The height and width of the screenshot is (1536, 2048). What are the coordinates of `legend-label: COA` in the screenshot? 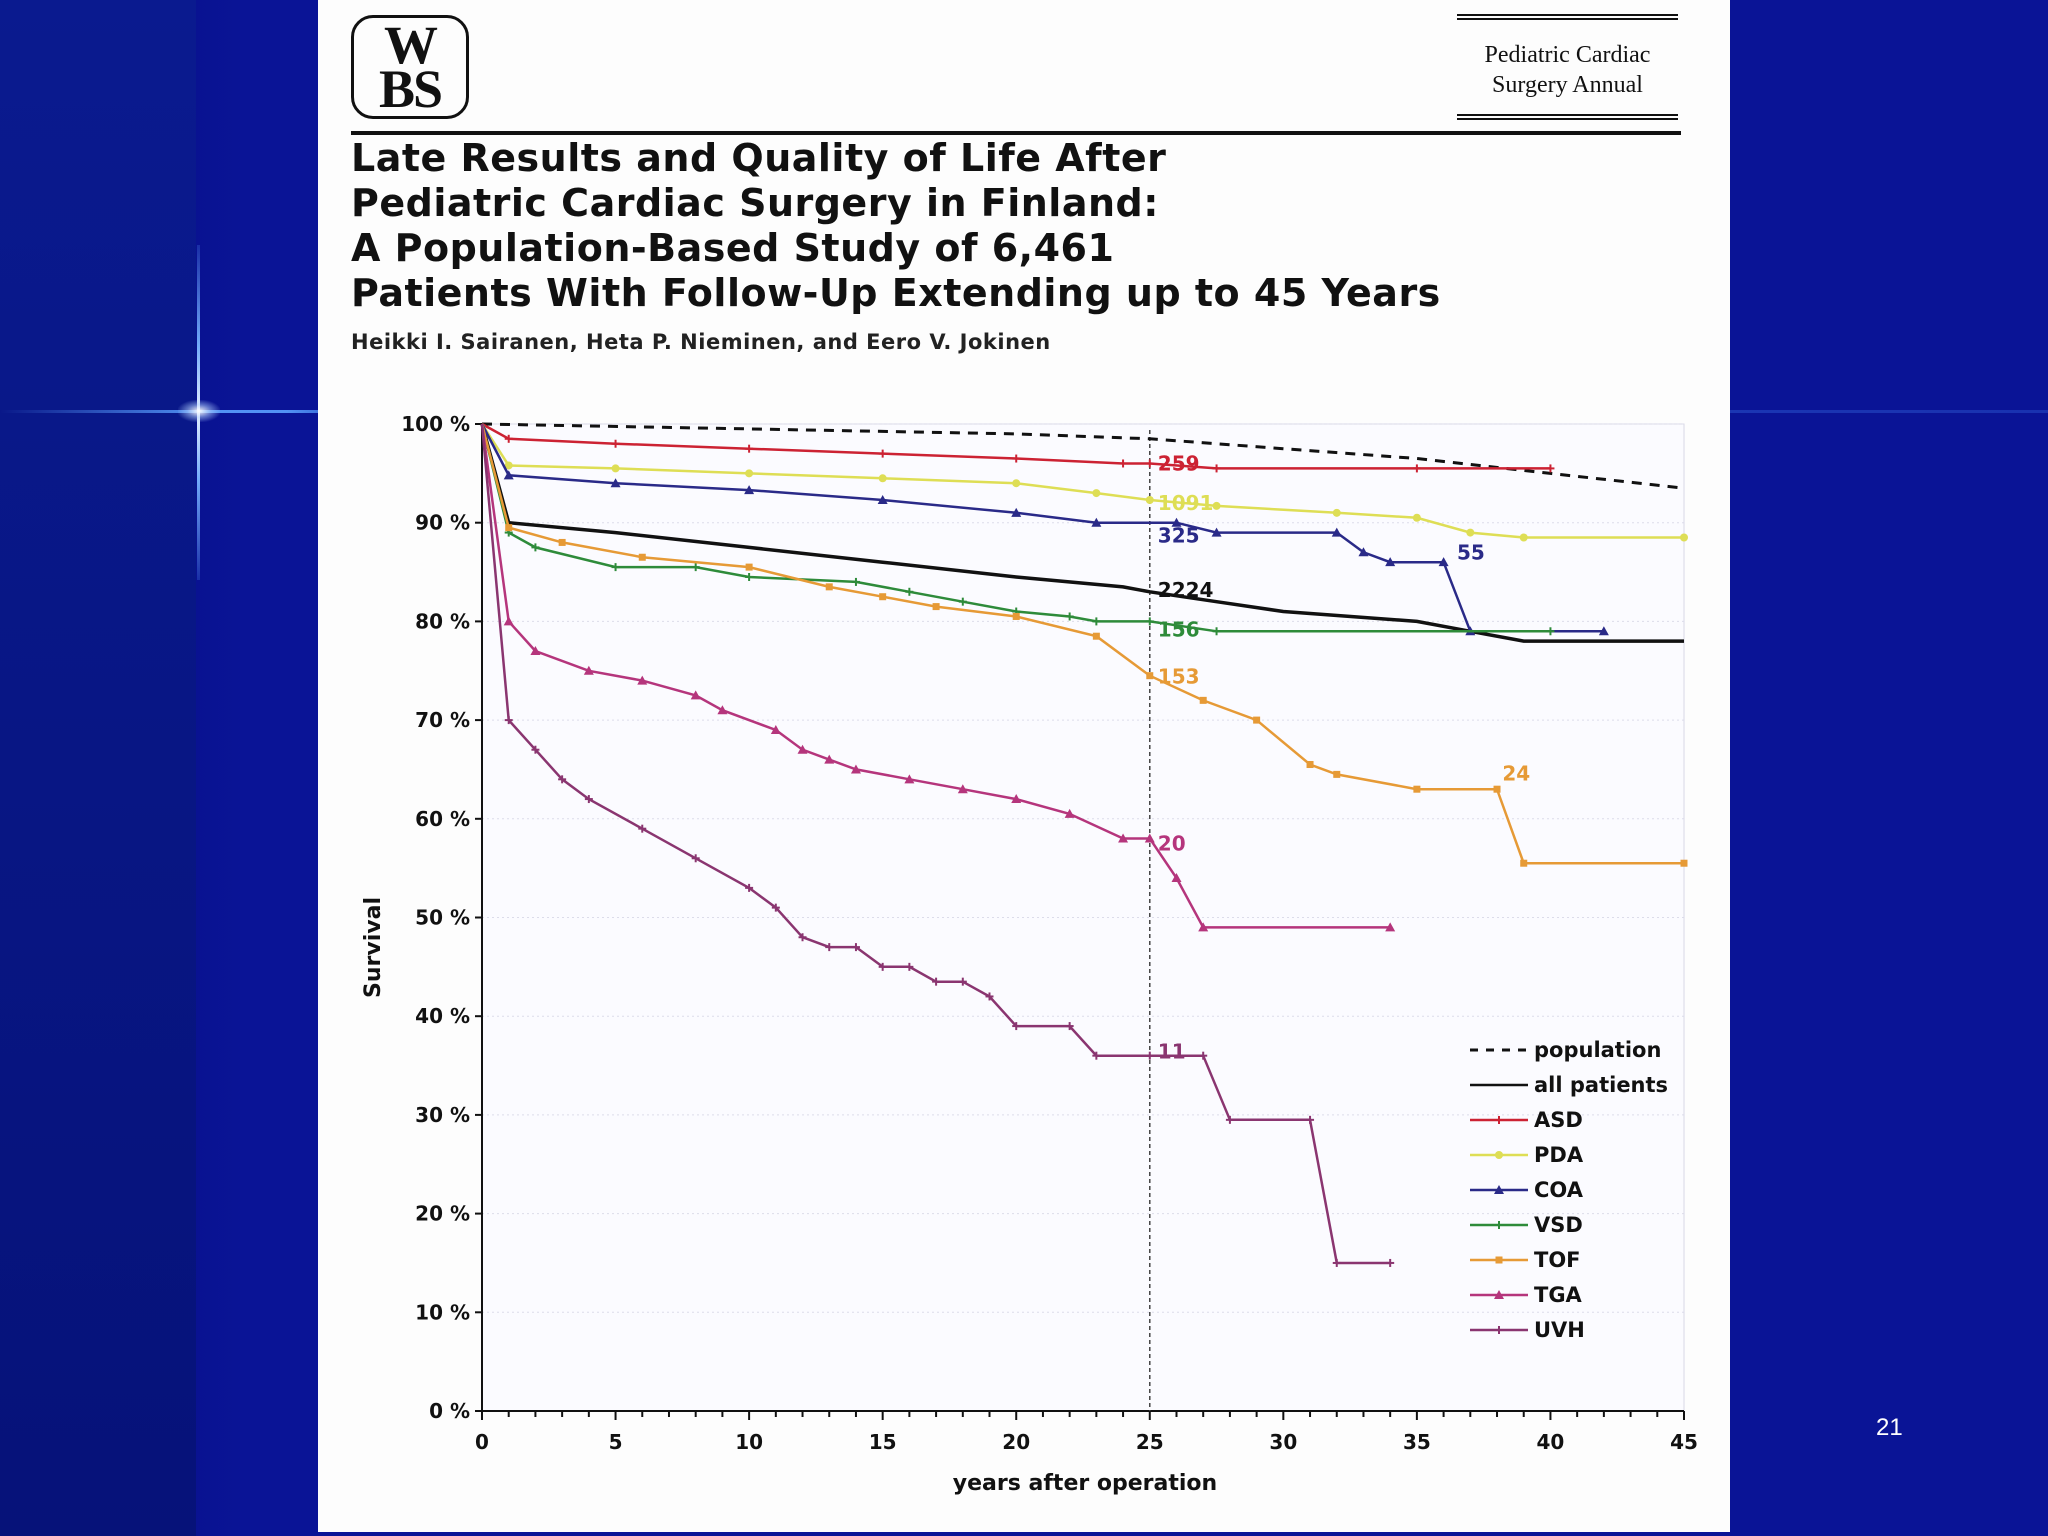 It's located at (1559, 1190).